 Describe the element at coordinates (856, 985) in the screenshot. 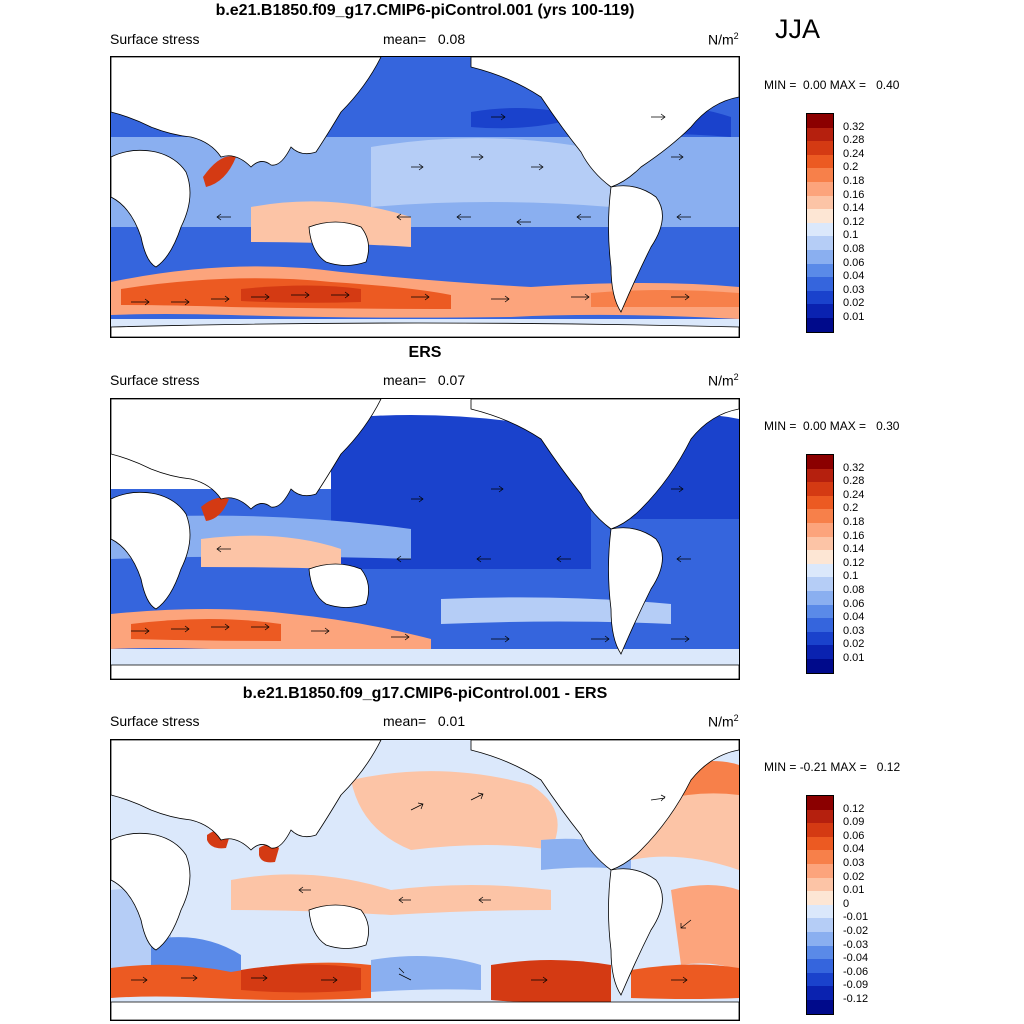

I see `colorbar-tick-label: -0.09` at that location.